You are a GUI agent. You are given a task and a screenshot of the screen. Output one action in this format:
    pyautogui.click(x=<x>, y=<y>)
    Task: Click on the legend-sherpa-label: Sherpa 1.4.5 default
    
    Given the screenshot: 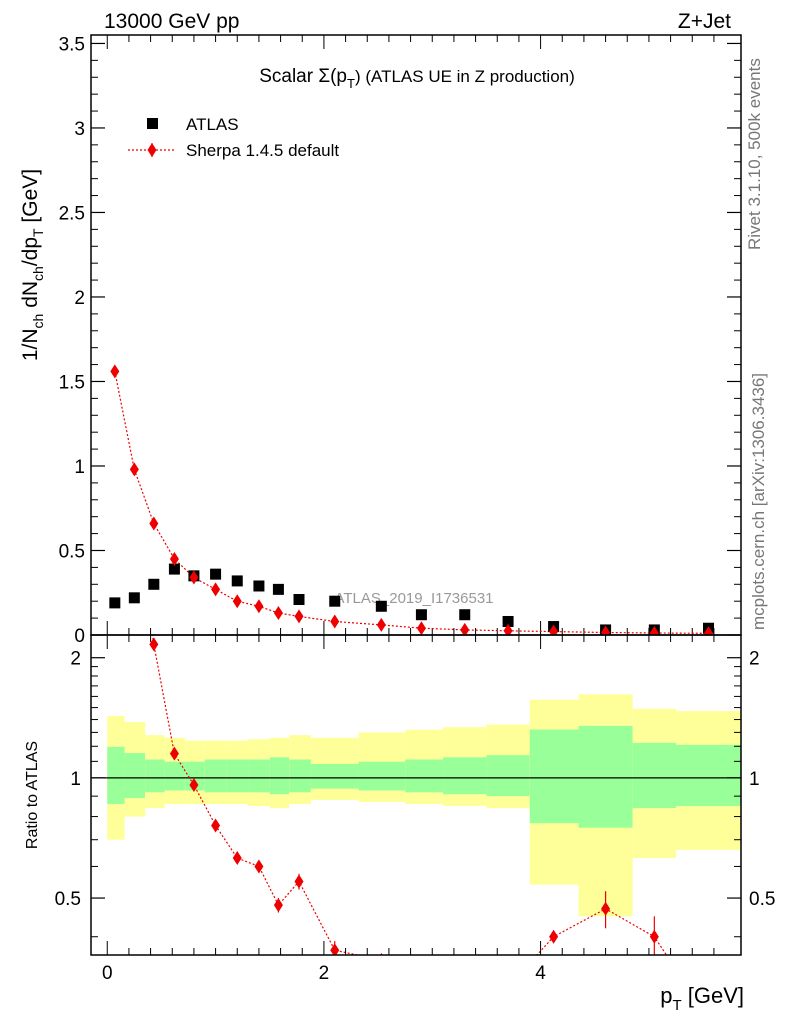 What is the action you would take?
    pyautogui.click(x=262, y=150)
    